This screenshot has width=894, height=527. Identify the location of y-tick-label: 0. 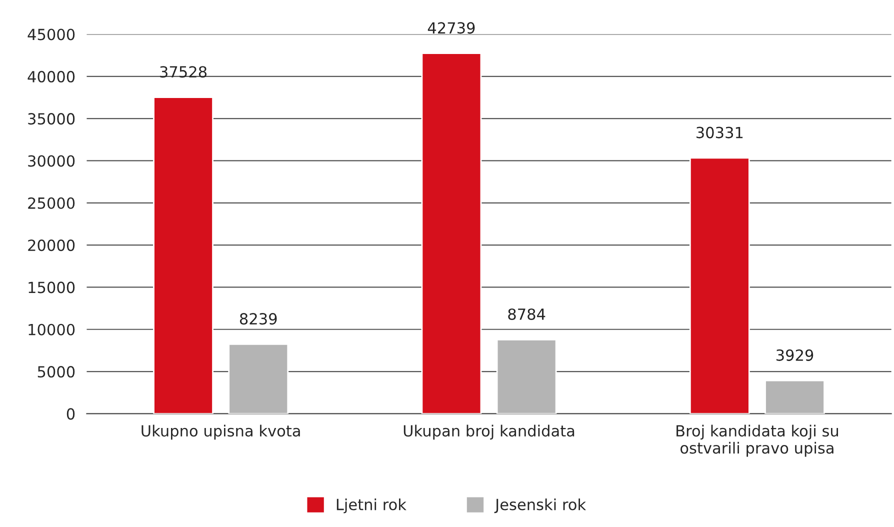
(70, 414).